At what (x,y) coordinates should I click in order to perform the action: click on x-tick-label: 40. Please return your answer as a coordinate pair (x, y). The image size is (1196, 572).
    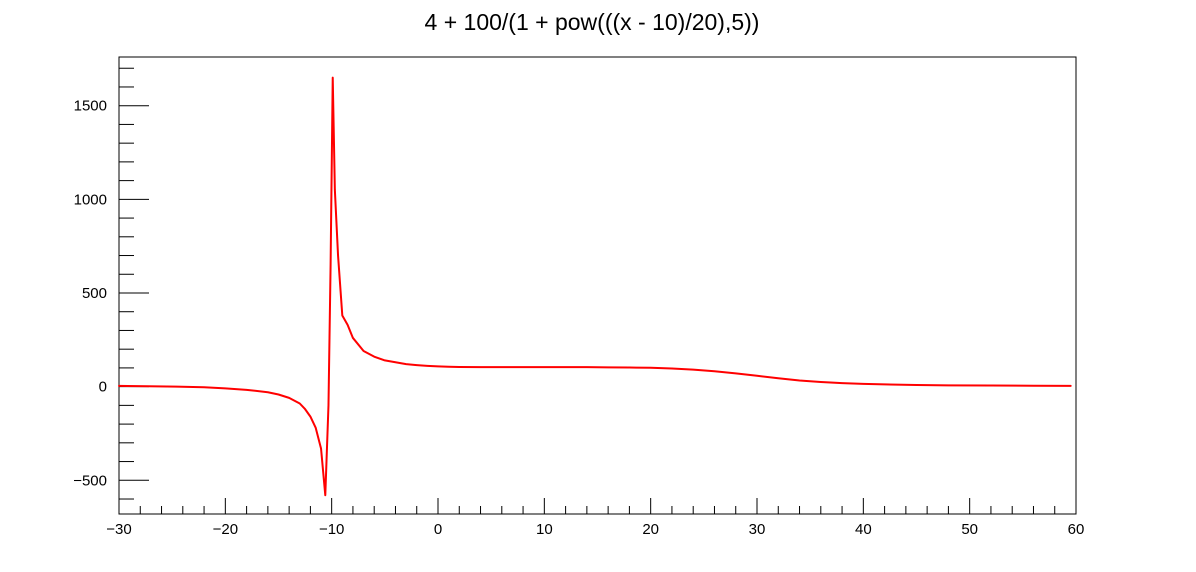
    Looking at the image, I should click on (863, 529).